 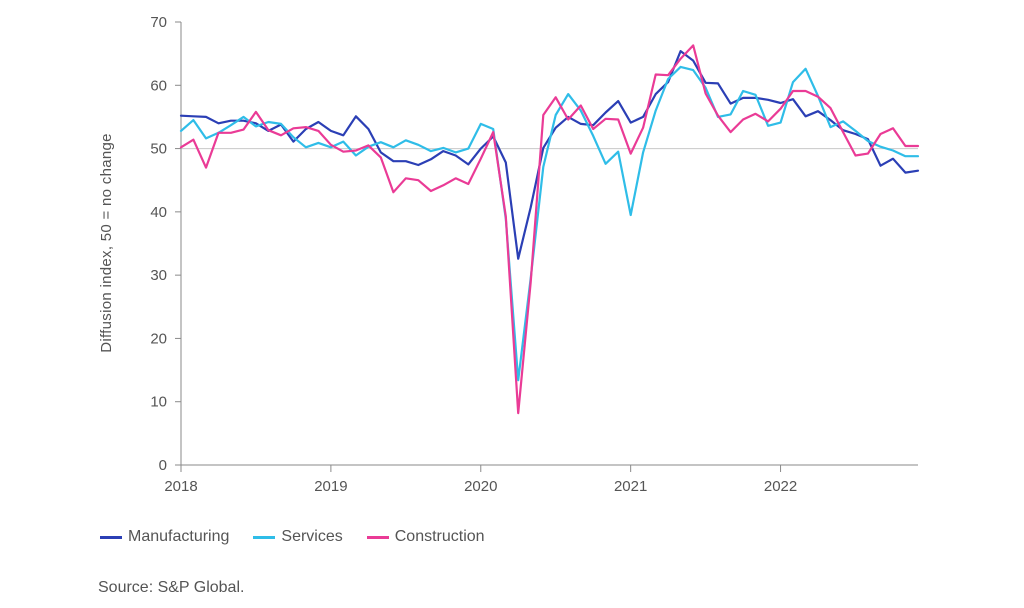 What do you see at coordinates (480, 486) in the screenshot?
I see `x-tick-label: 2020` at bounding box center [480, 486].